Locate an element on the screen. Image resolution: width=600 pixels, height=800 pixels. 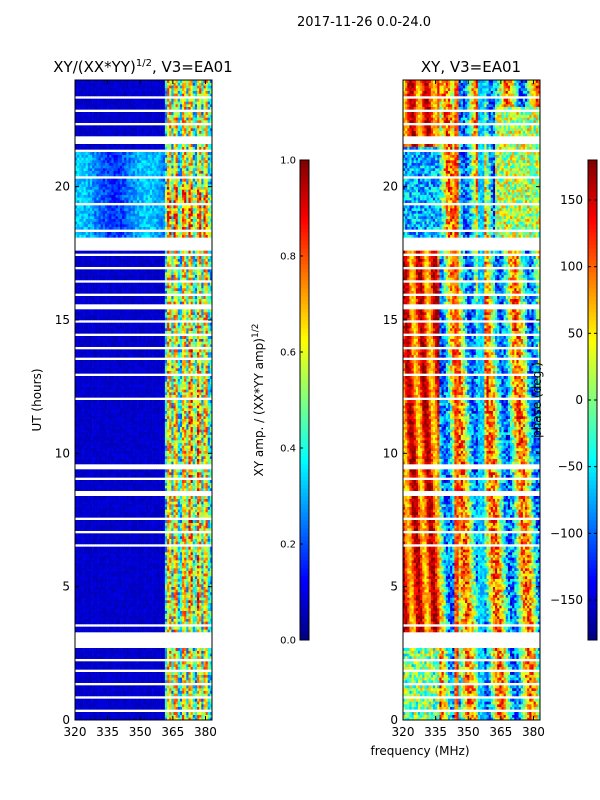
x-axis-label: frequency (MHz) is located at coordinates (419, 751).